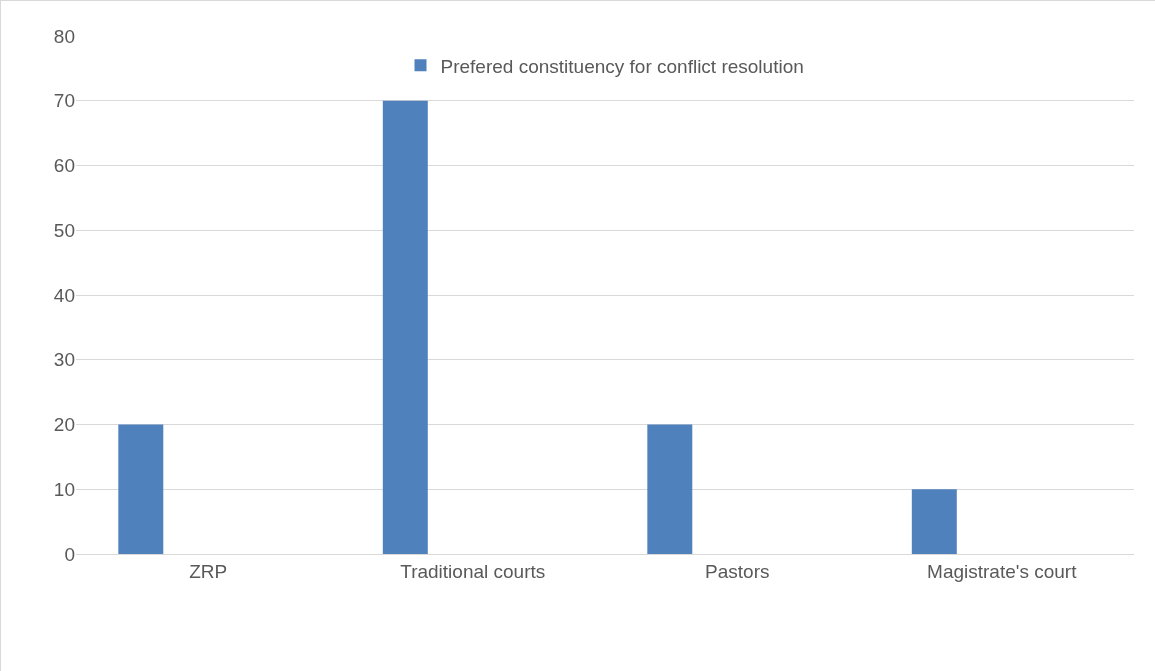  I want to click on x-tick-label: ZRP, so click(208, 571).